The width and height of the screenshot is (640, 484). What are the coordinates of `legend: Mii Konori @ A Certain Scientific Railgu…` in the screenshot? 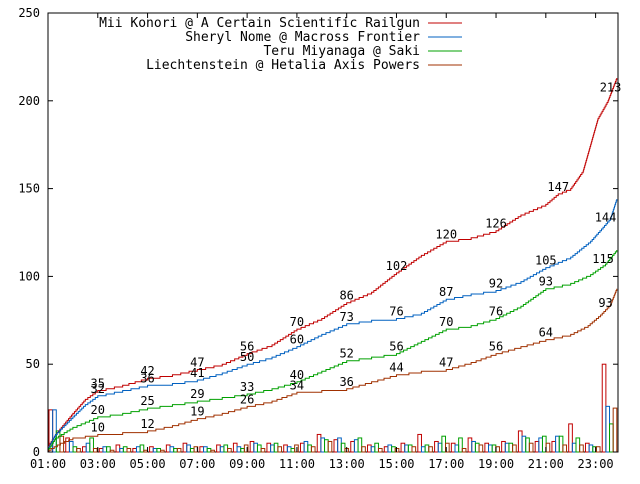 It's located at (280, 44).